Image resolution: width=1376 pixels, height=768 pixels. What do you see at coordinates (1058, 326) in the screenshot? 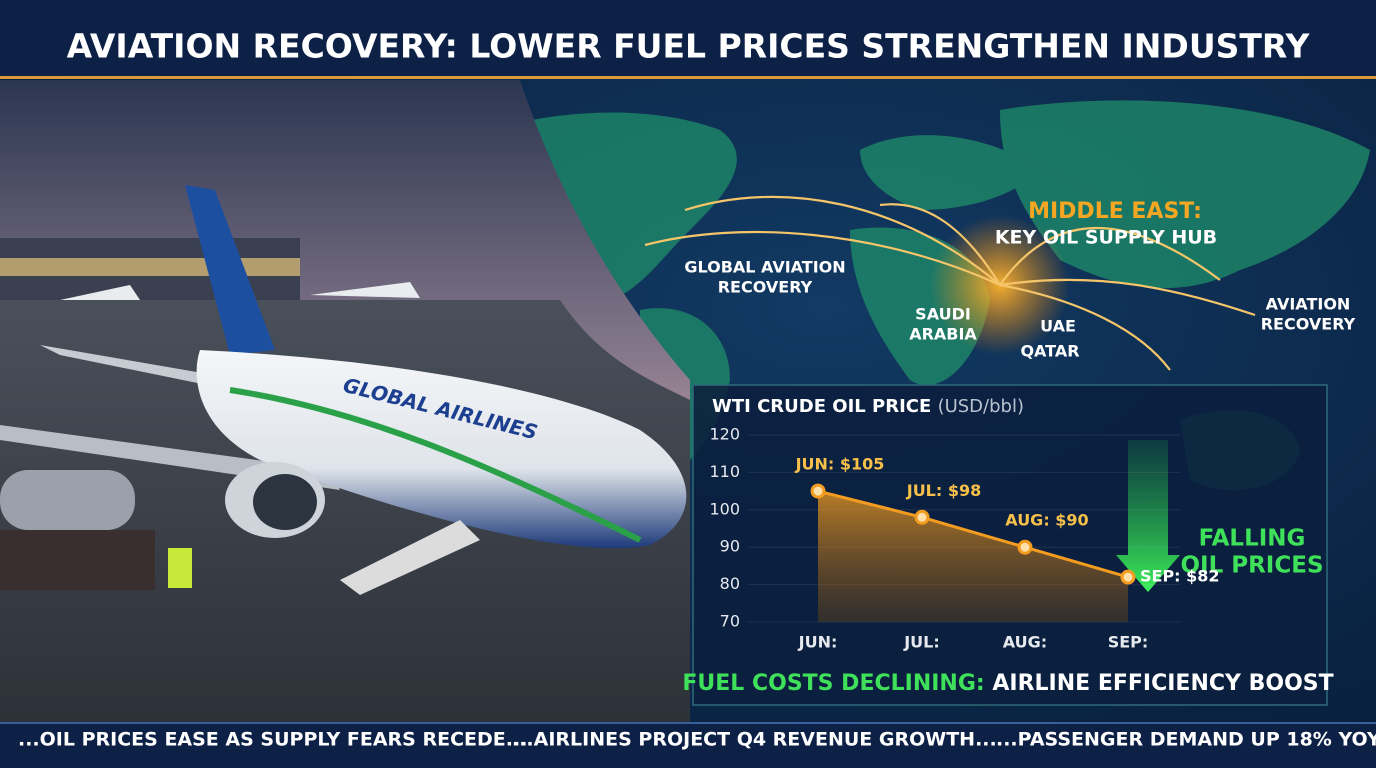
I see `map-label: UAE` at bounding box center [1058, 326].